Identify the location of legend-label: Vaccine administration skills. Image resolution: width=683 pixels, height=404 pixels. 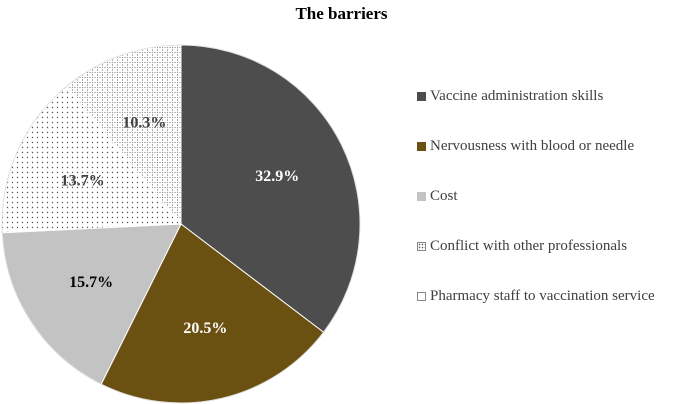
(517, 95).